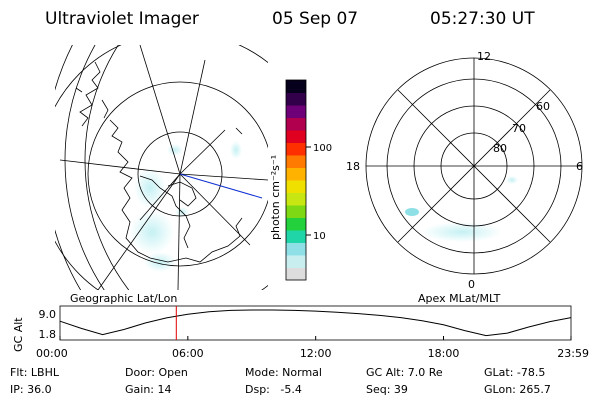 Image resolution: width=600 pixels, height=400 pixels. What do you see at coordinates (353, 166) in the screenshot?
I see `mlt-label-18: 18` at bounding box center [353, 166].